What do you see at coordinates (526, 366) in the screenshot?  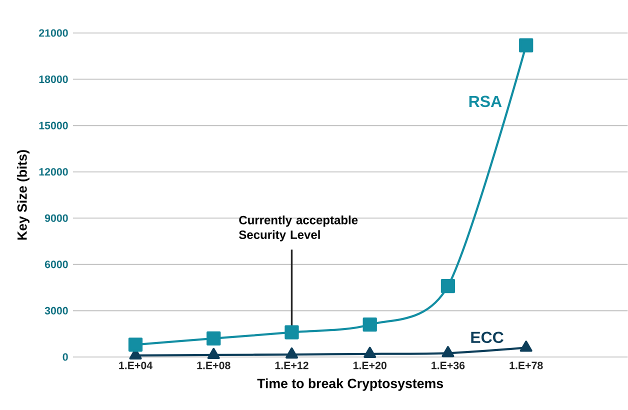 I see `x-tick-label: 1.E+78` at bounding box center [526, 366].